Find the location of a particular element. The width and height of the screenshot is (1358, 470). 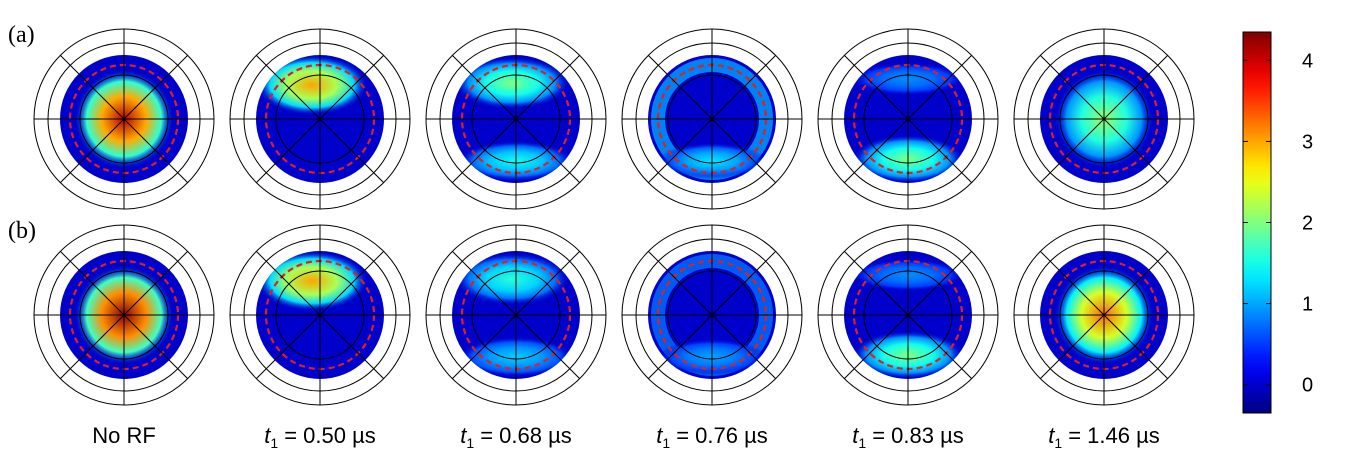

column-label-4: t1 = 0.76 µs is located at coordinates (712, 437).